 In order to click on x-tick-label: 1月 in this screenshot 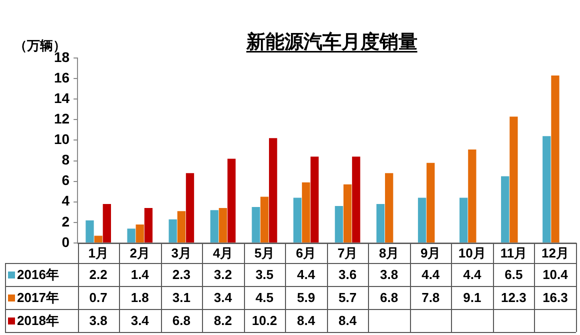, I will do `click(98, 253)`.